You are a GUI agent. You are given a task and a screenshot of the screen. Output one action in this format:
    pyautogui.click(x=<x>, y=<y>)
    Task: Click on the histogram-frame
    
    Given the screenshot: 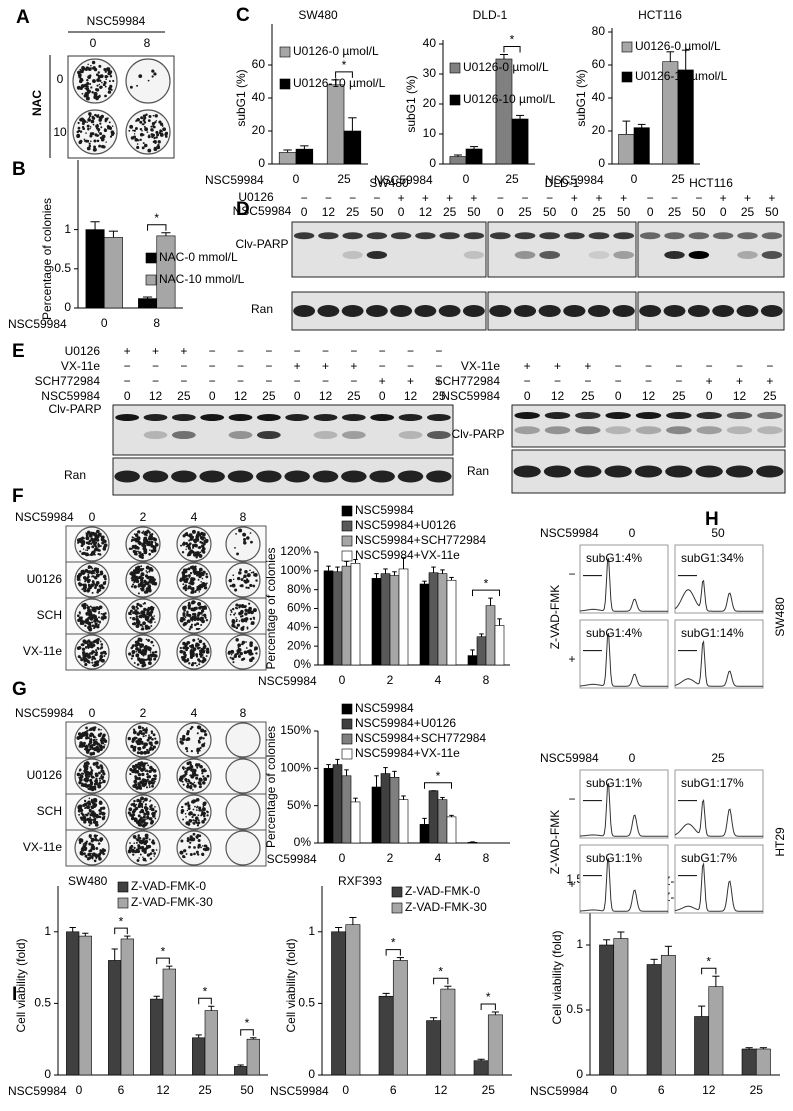 What is the action you would take?
    pyautogui.click(x=719, y=879)
    